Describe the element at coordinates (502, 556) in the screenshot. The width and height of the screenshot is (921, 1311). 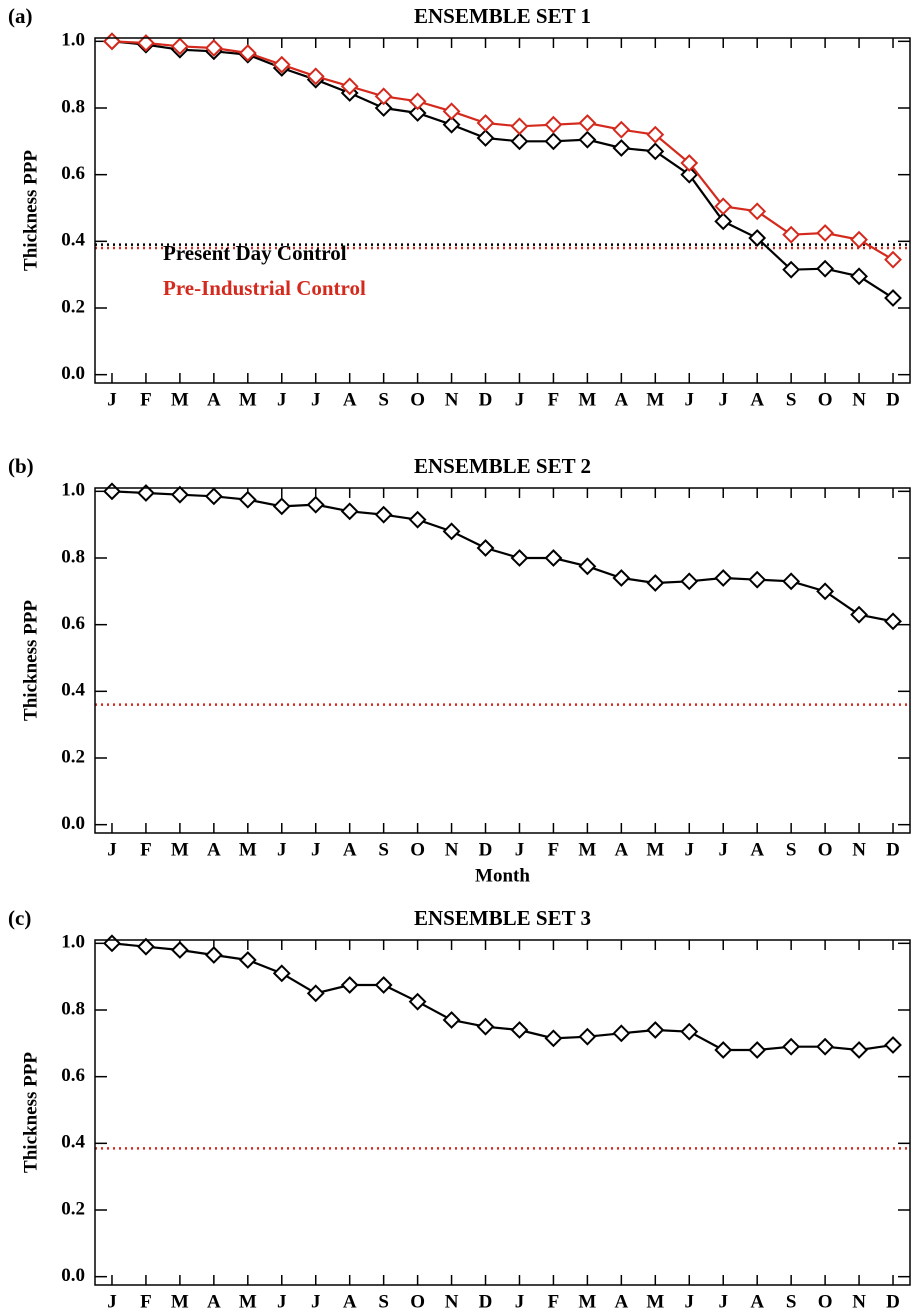
I see `series-line` at that location.